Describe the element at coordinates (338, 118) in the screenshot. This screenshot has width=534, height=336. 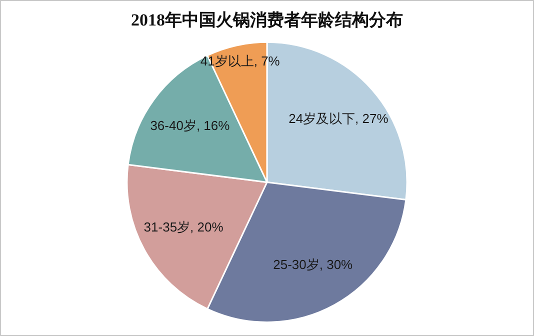
I see `slice-label: 24岁及以下, 27%` at that location.